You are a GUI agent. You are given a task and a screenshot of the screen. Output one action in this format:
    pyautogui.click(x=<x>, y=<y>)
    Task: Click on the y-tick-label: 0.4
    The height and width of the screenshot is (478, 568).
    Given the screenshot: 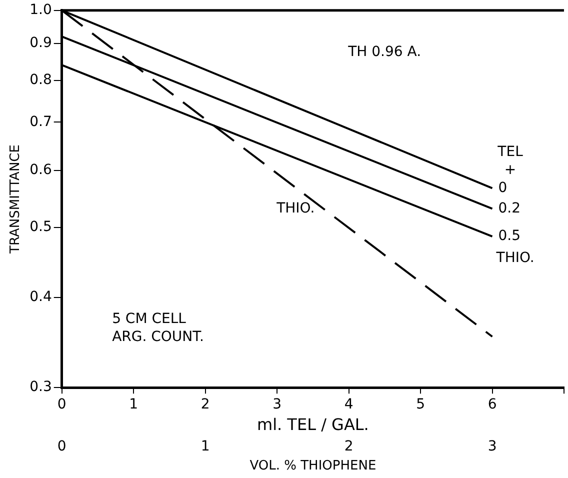 What is the action you would take?
    pyautogui.click(x=41, y=297)
    